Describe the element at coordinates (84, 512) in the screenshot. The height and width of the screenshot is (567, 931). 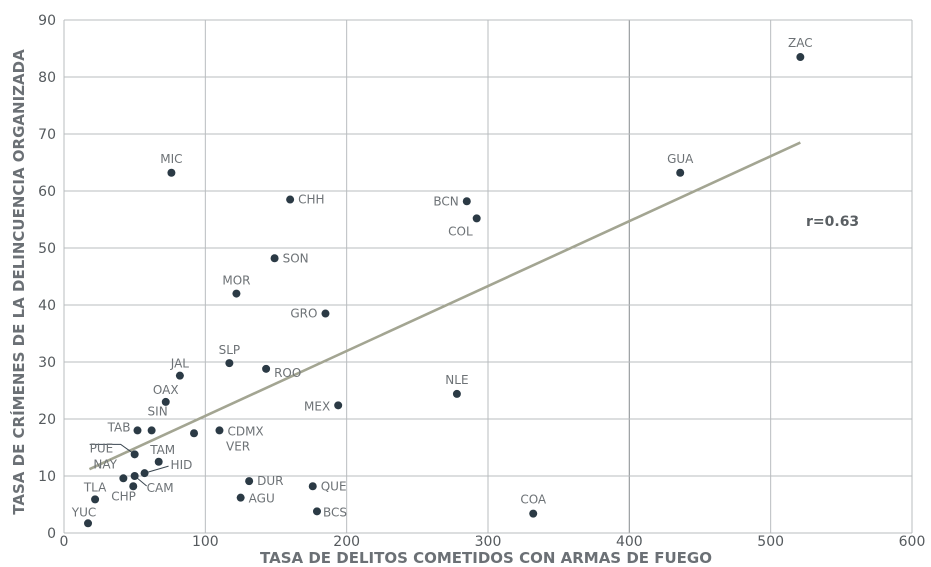
I see `point-label-yuc: YUC` at that location.